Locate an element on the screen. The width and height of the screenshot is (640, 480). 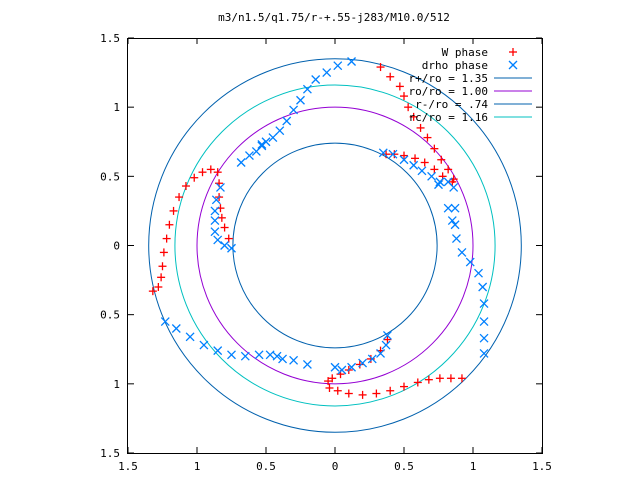
x-tick-label: 0 is located at coordinates (335, 466).